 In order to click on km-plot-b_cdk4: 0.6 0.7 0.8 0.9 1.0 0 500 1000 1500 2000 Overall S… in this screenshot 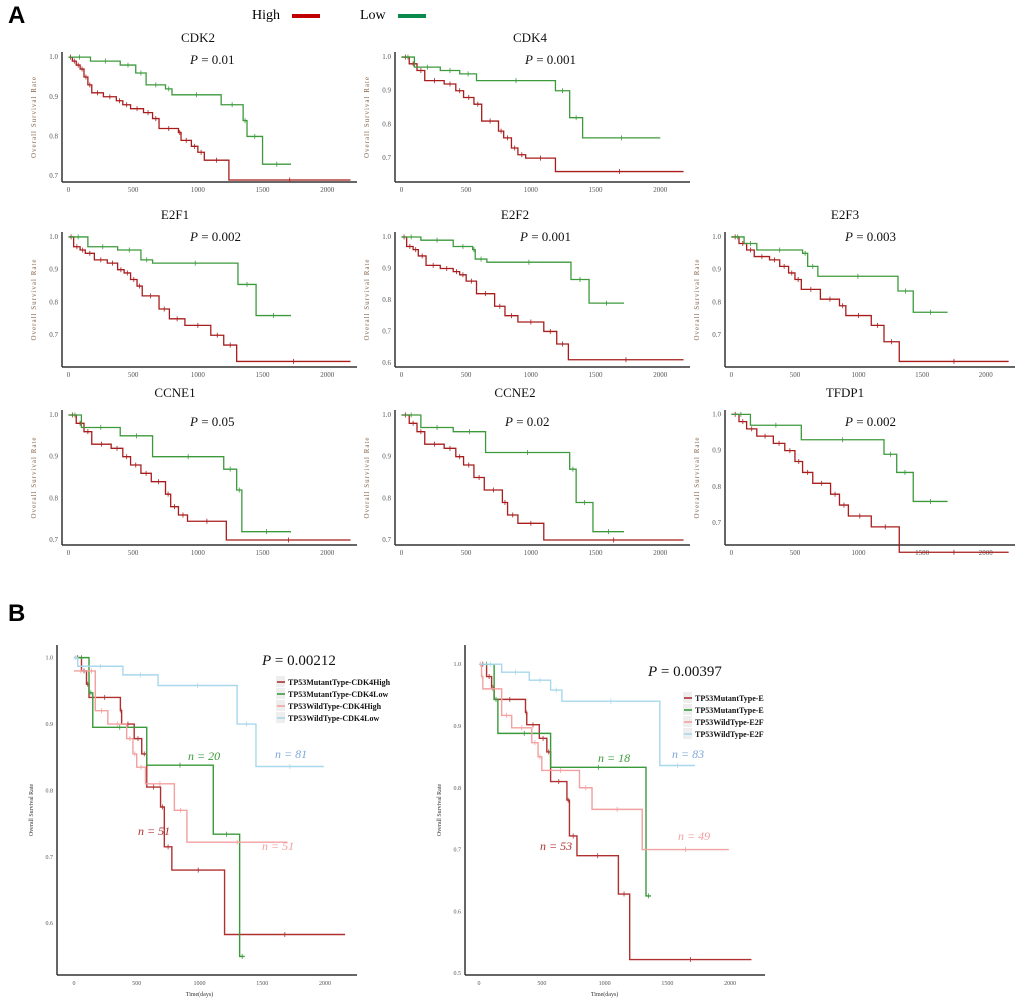, I will do `click(210, 821)`.